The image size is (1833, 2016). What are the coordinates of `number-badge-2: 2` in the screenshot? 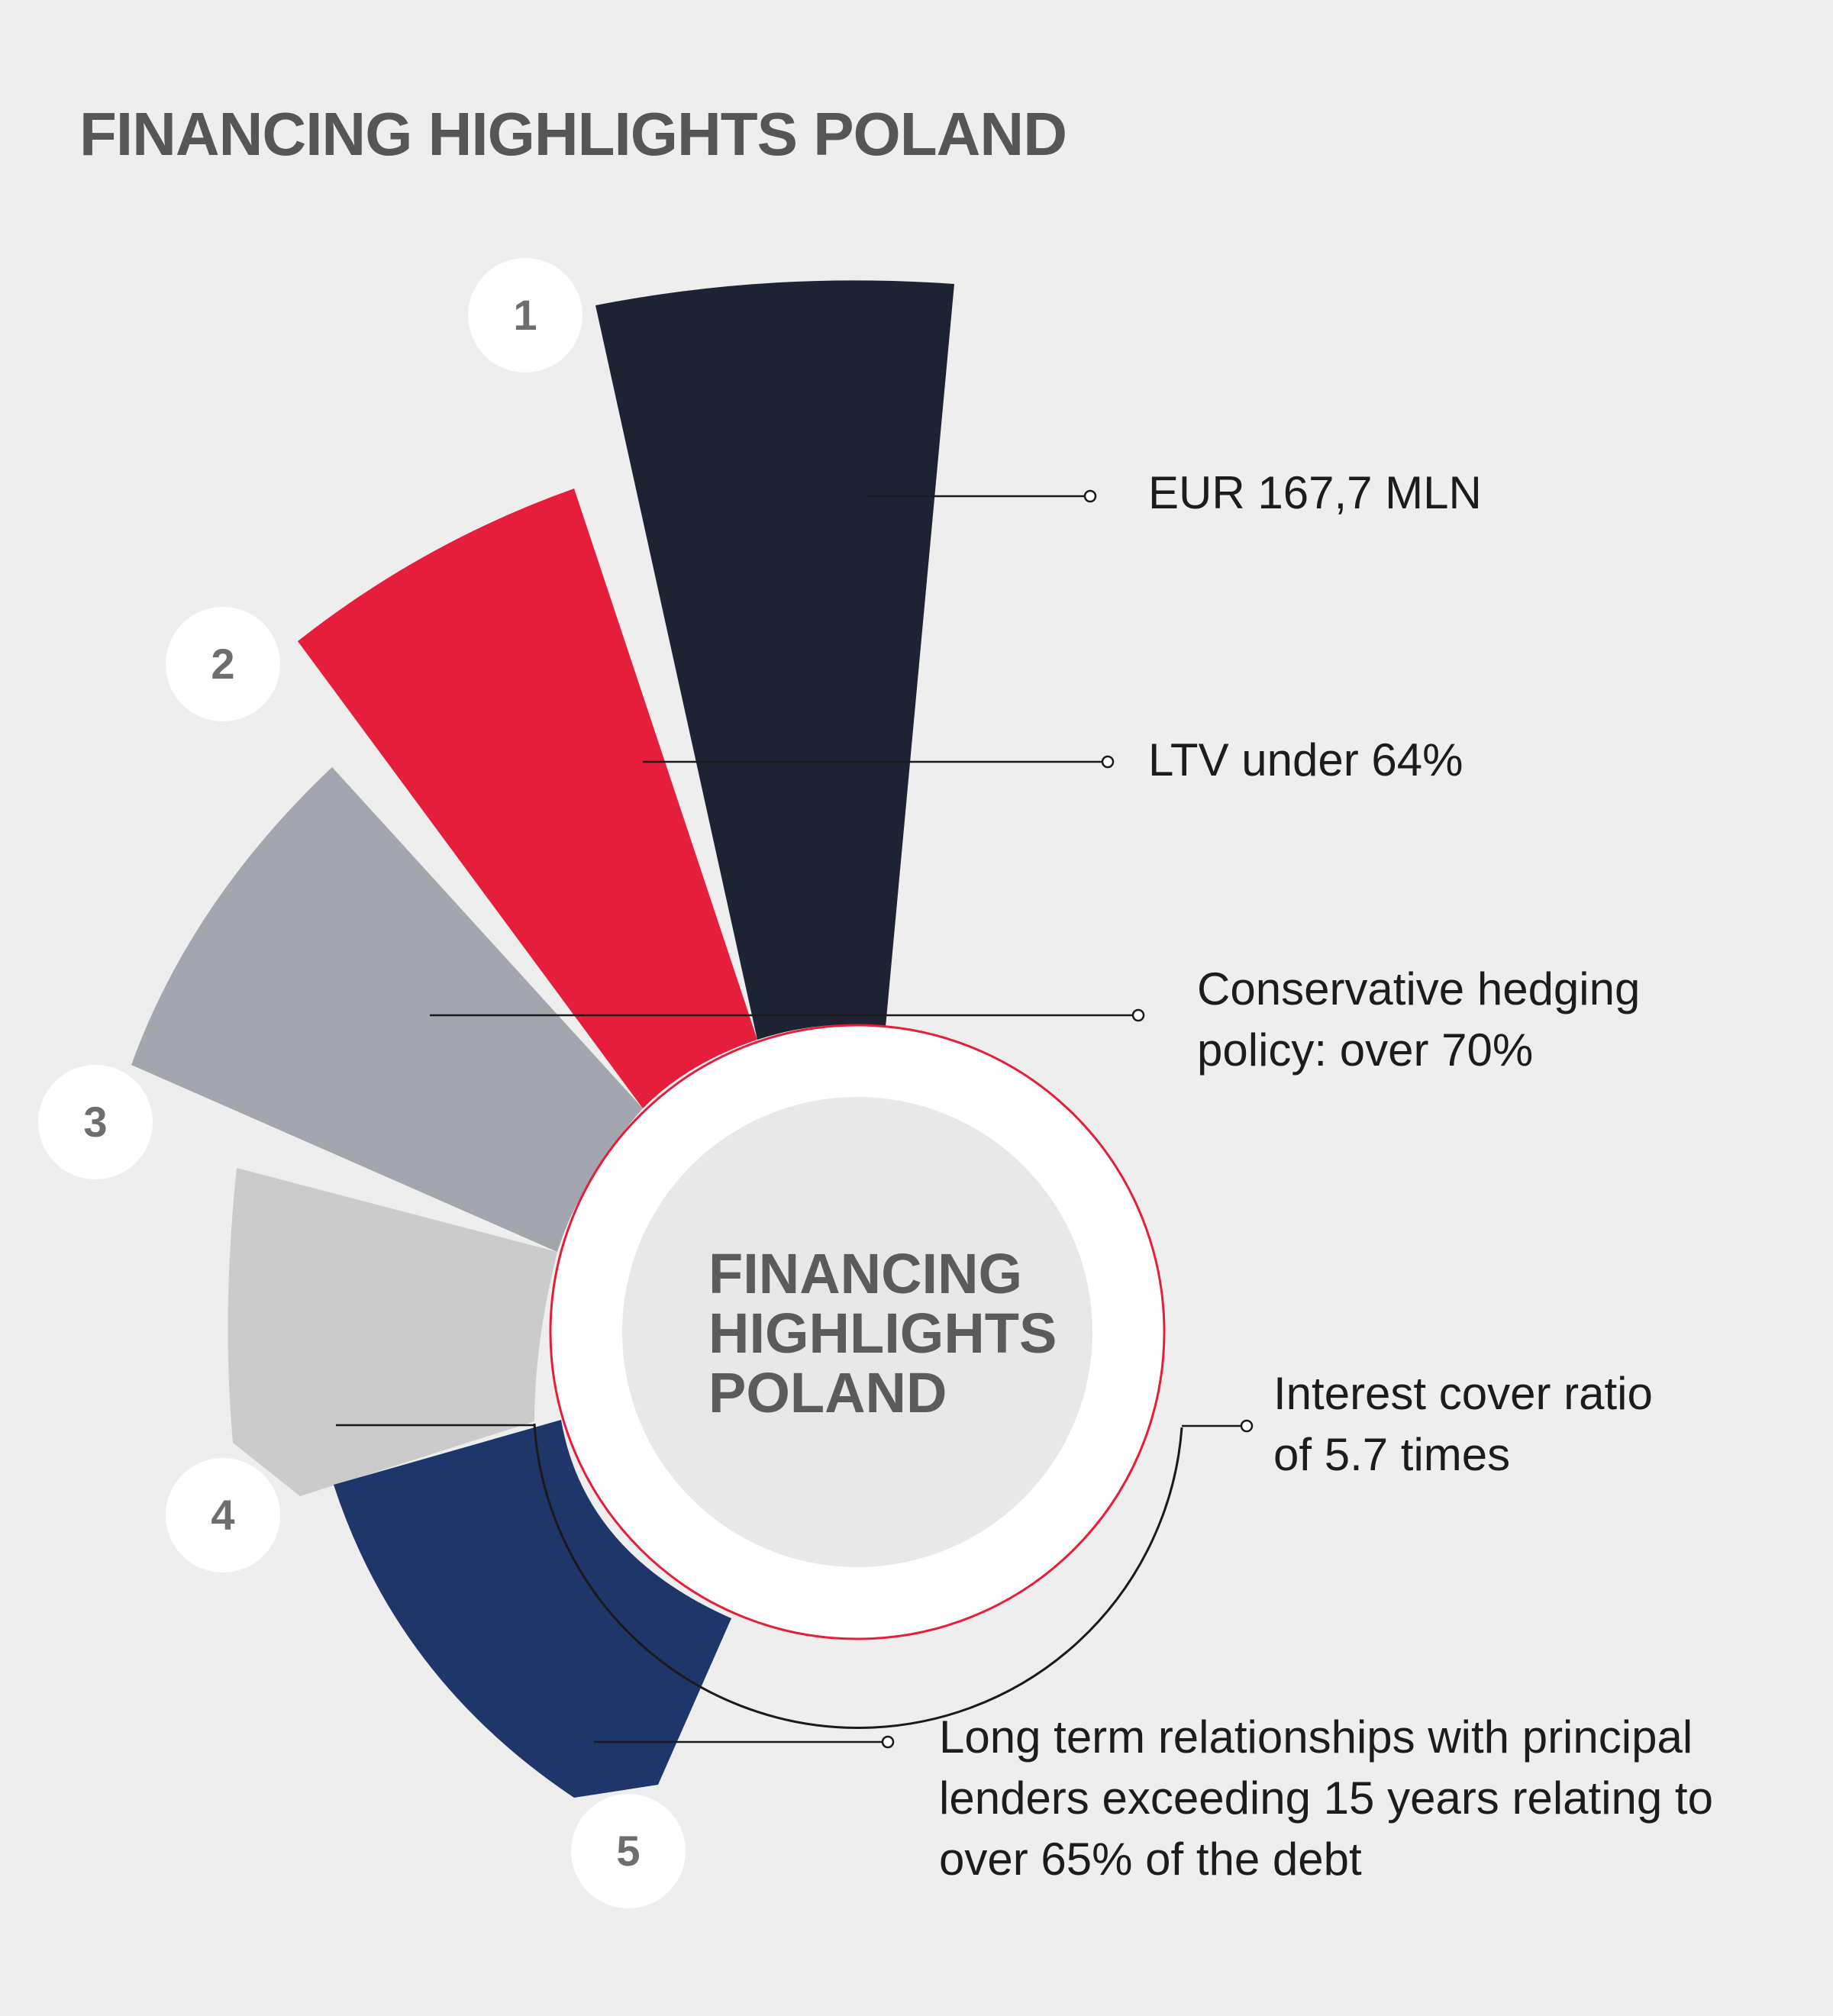 It's located at (223, 664).